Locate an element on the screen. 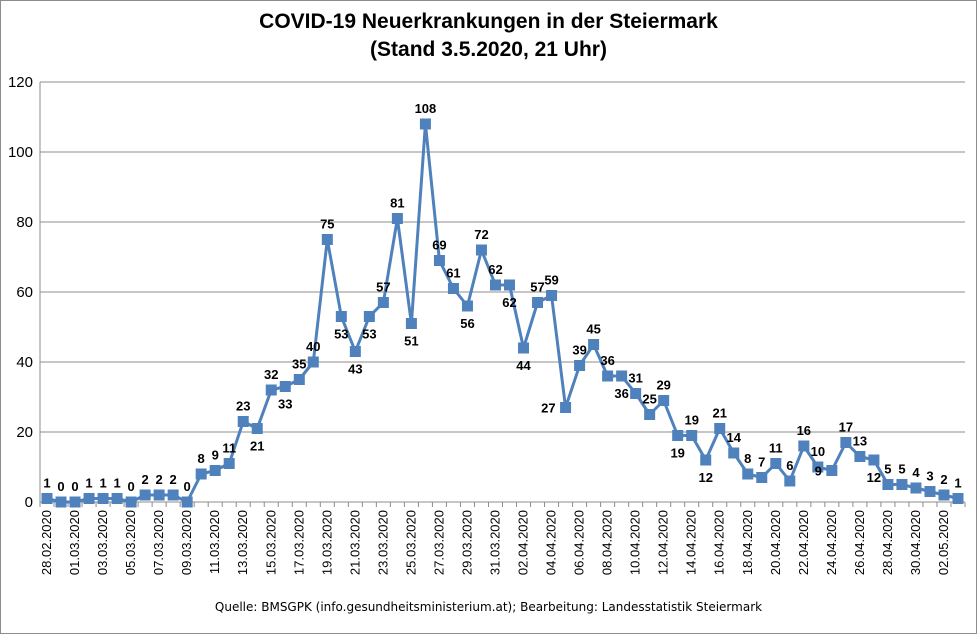 The image size is (977, 634). x-tick-label: 21.03.2020 is located at coordinates (354, 542).